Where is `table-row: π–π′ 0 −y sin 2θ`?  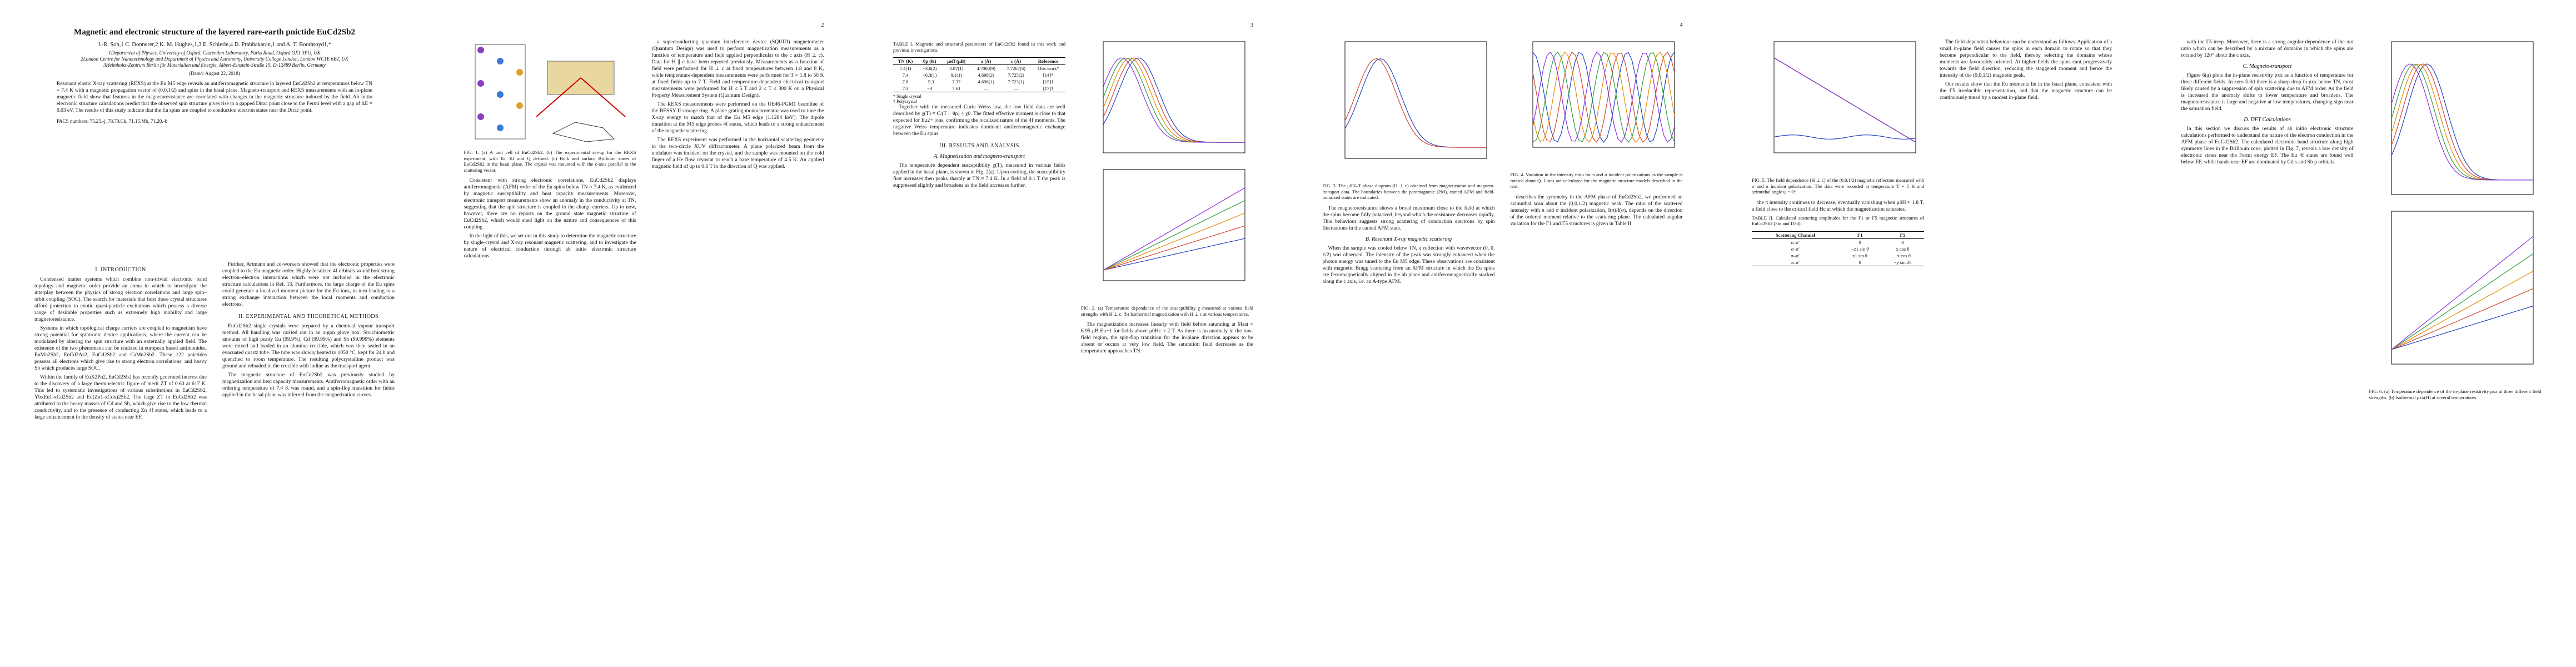
table-row: π–π′ 0 −y sin 2θ is located at coordinates (1838, 262).